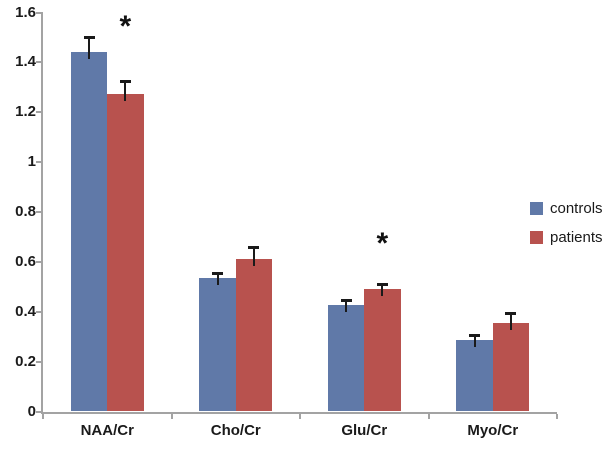  Describe the element at coordinates (42, 213) in the screenshot. I see `y-axis-line` at that location.